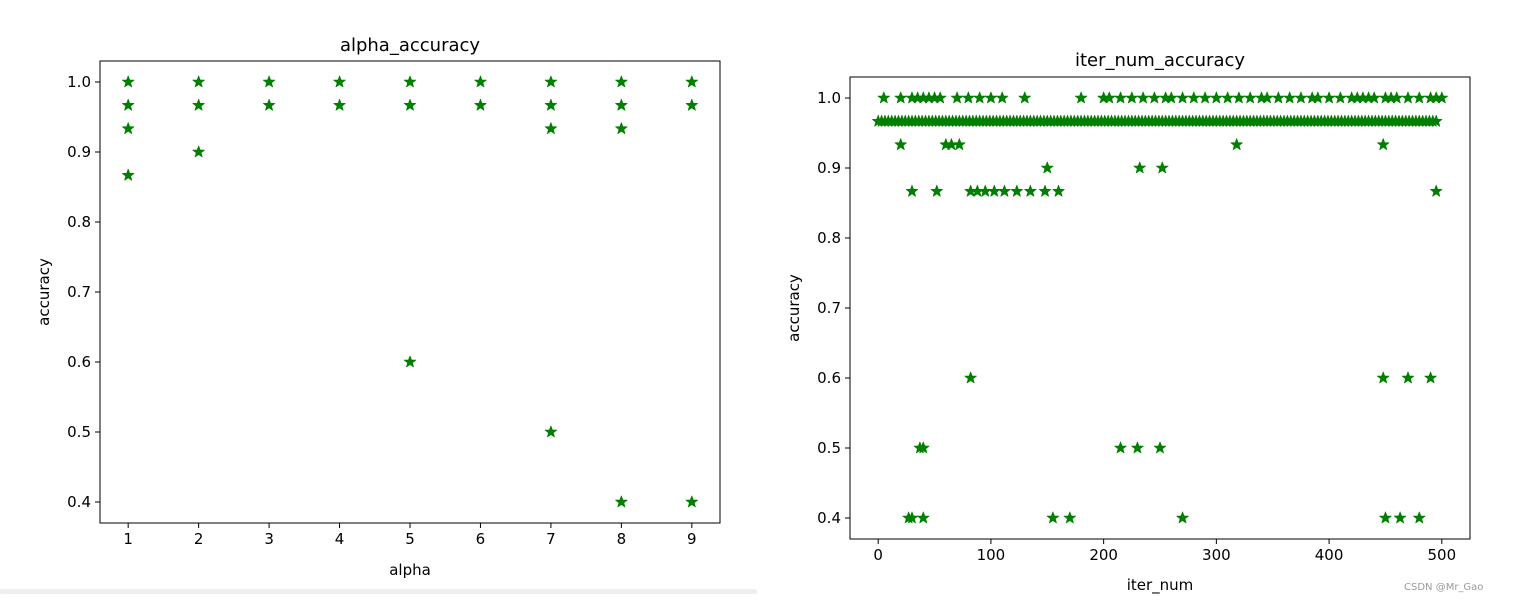 The width and height of the screenshot is (1514, 603). Describe the element at coordinates (829, 168) in the screenshot. I see `y-tick-label: 0.9` at that location.